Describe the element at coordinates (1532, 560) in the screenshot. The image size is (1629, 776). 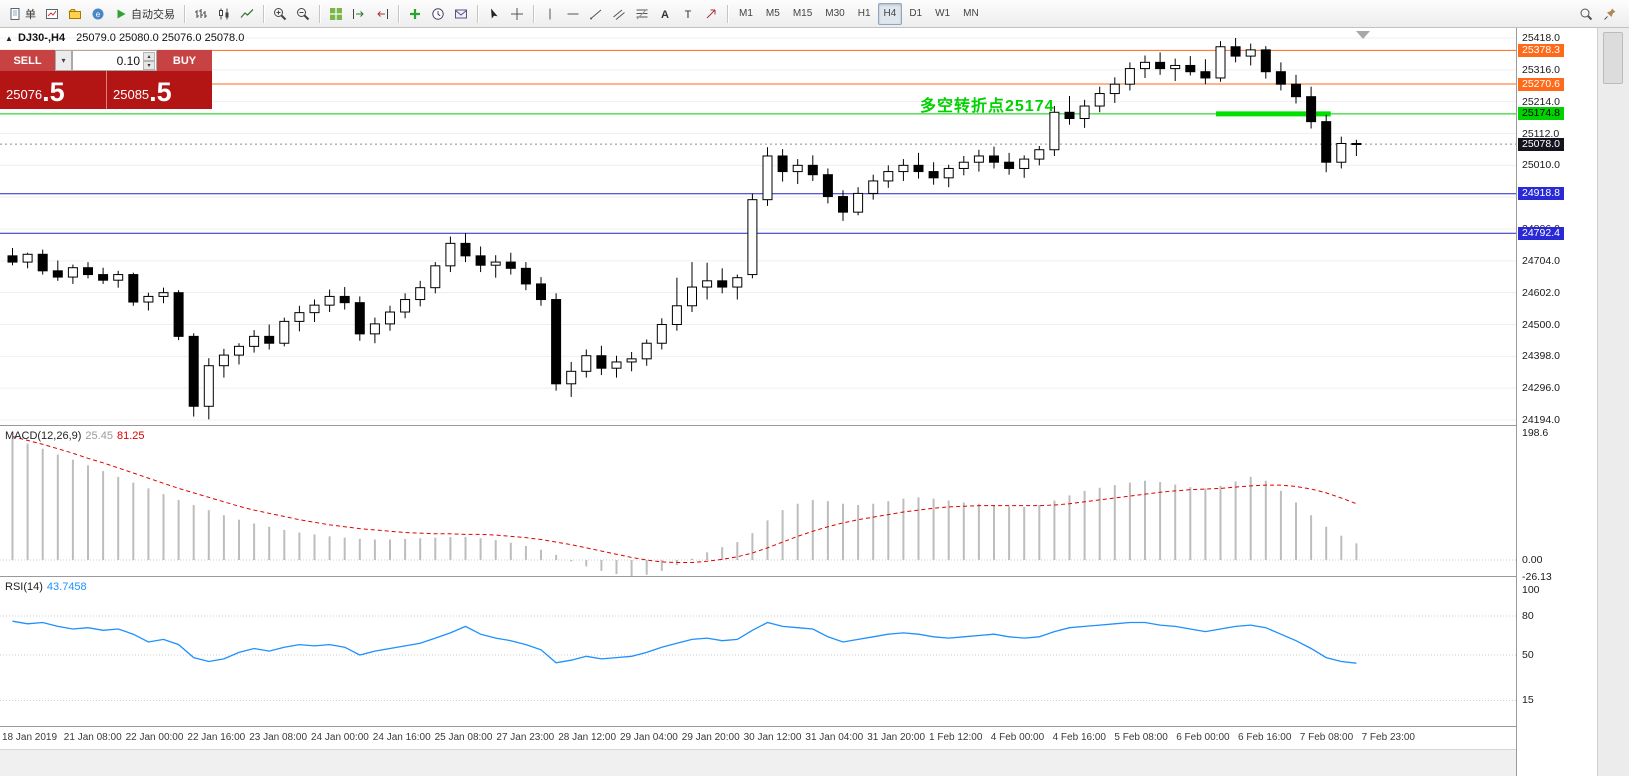
I see `macd-scale-label: 0.00` at that location.